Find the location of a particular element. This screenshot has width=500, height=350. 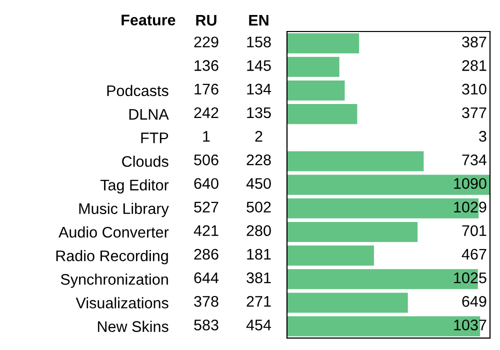

data-label: 701 is located at coordinates (474, 230).